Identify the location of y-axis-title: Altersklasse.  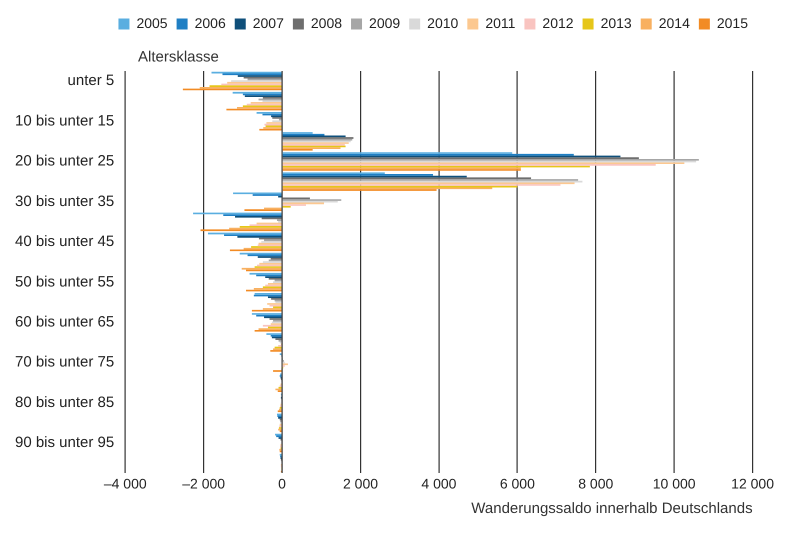
(178, 57).